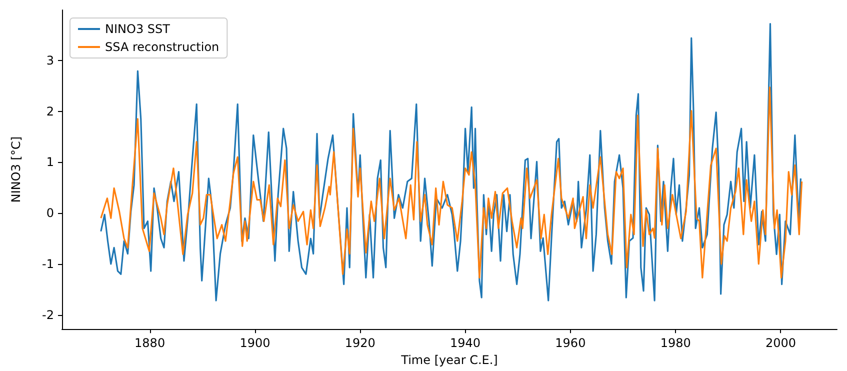  I want to click on x-tick-label: 2000, so click(780, 343).